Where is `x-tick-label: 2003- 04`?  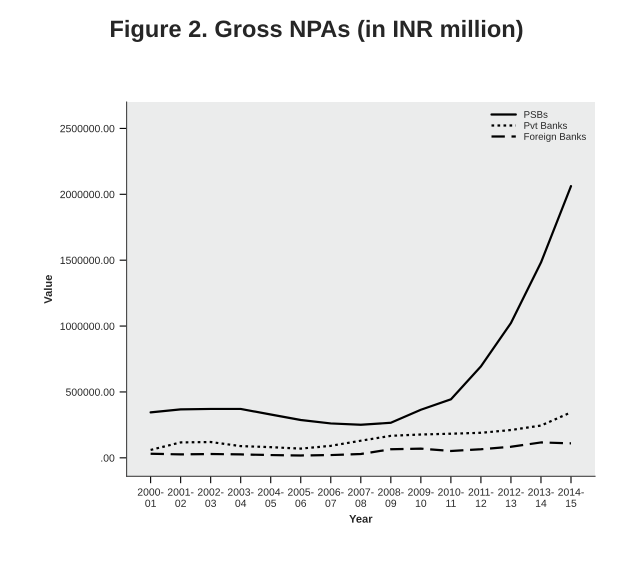 x-tick-label: 2003- 04 is located at coordinates (241, 497).